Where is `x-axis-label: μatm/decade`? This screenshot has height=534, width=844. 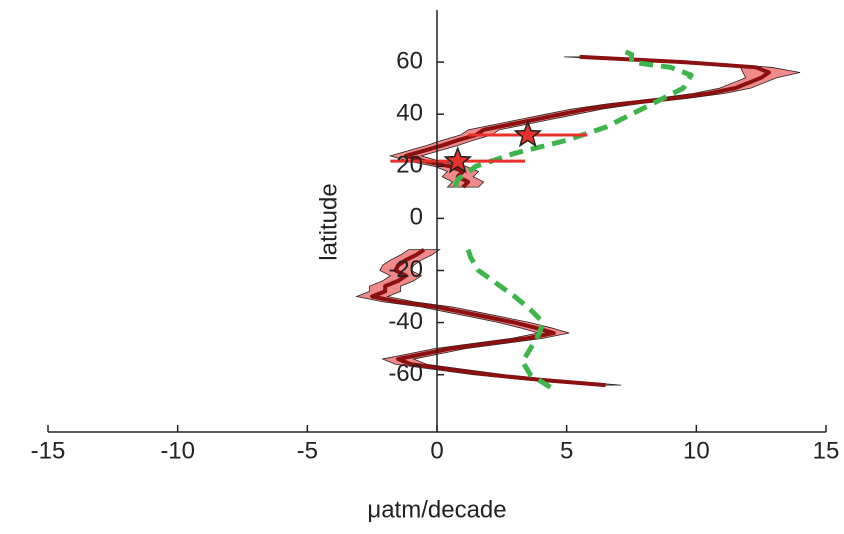 x-axis-label: μatm/decade is located at coordinates (436, 509).